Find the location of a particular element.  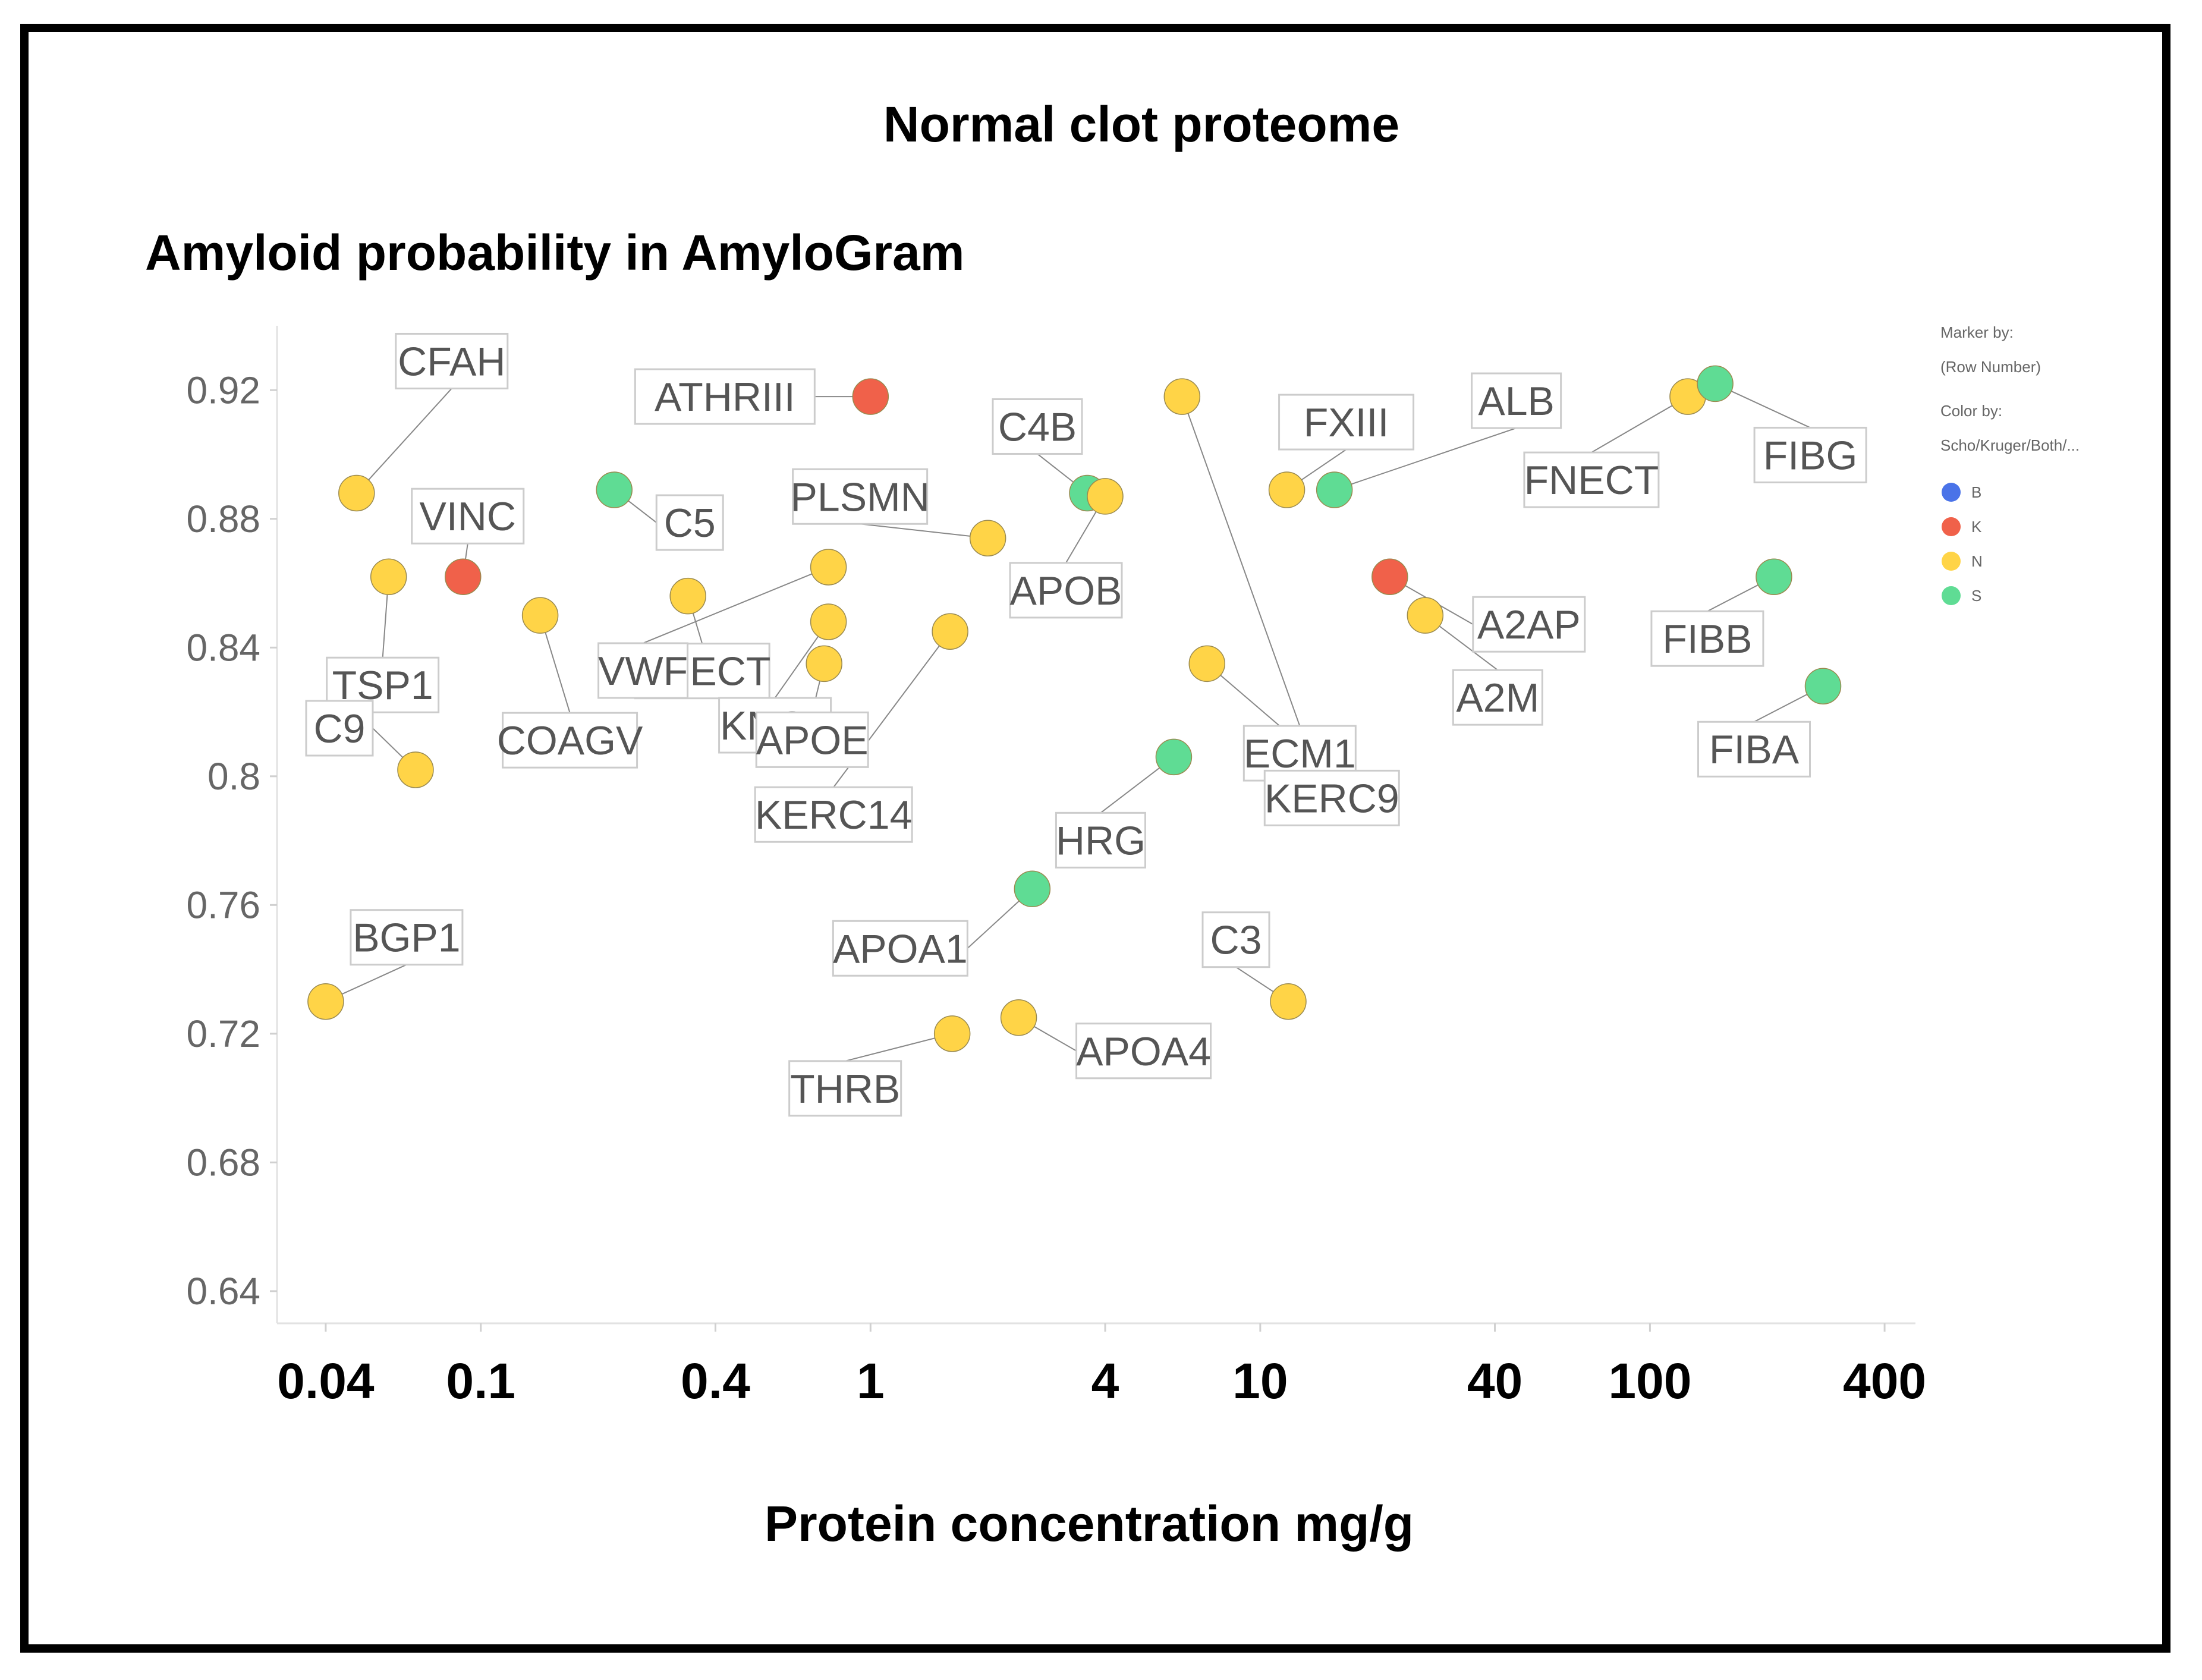

y-tick-label: 0.64 is located at coordinates (223, 1291).